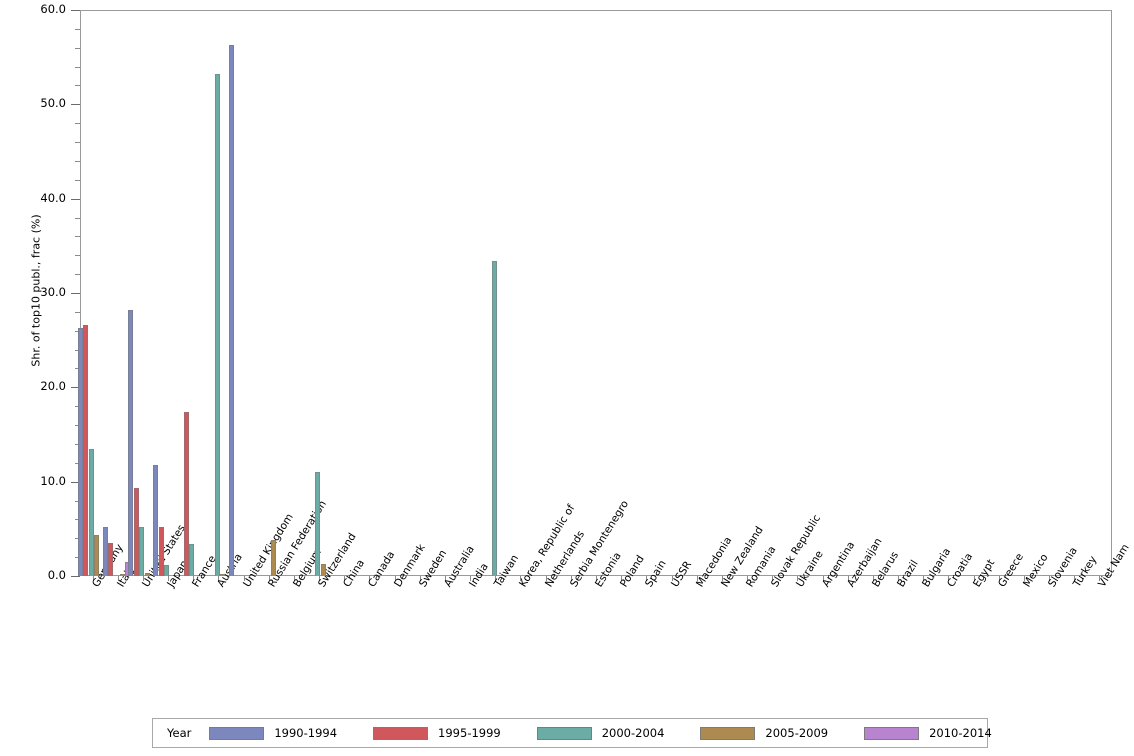 Image resolution: width=1134 pixels, height=756 pixels. What do you see at coordinates (928, 733) in the screenshot?
I see `legend-item: 2010-2014` at bounding box center [928, 733].